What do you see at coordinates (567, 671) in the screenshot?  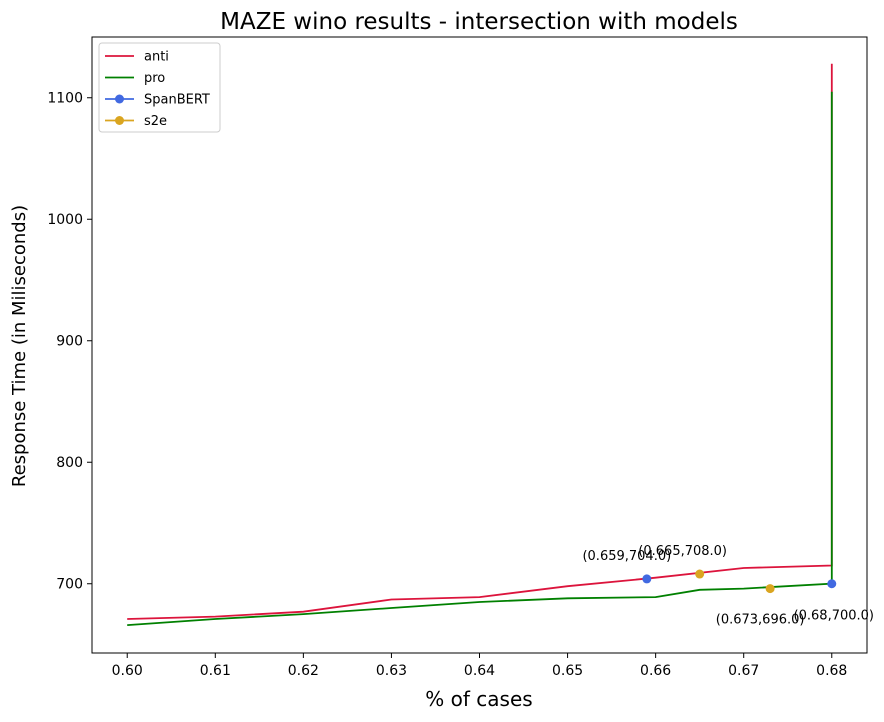 I see `x-tick-label: 0.65` at bounding box center [567, 671].